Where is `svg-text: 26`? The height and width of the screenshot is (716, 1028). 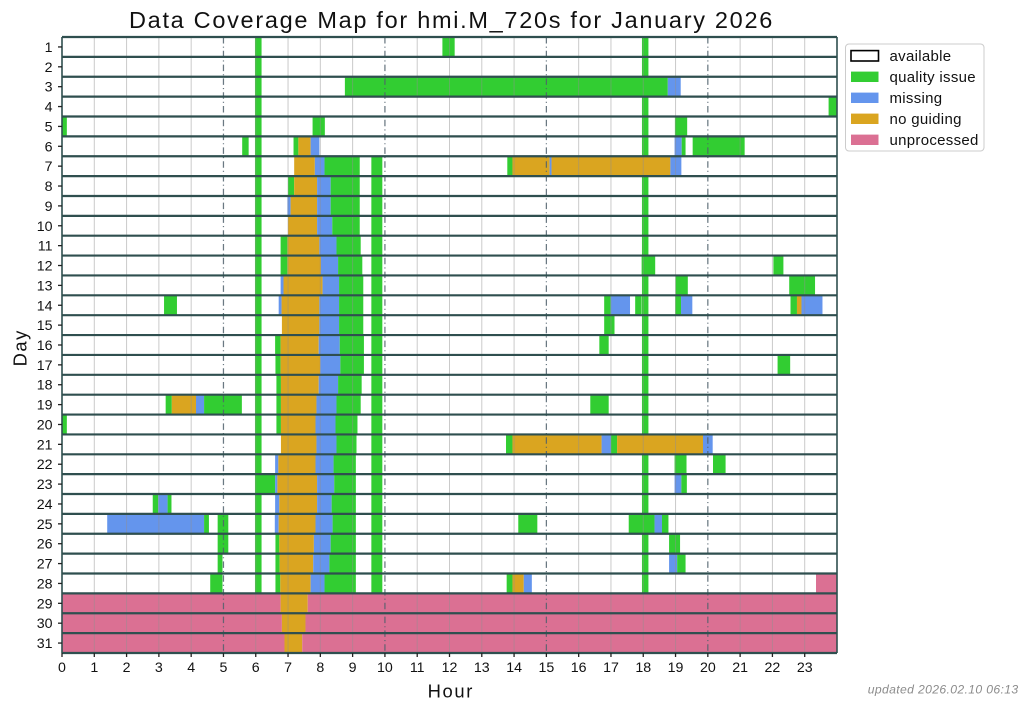
svg-text: 26 is located at coordinates (45, 545).